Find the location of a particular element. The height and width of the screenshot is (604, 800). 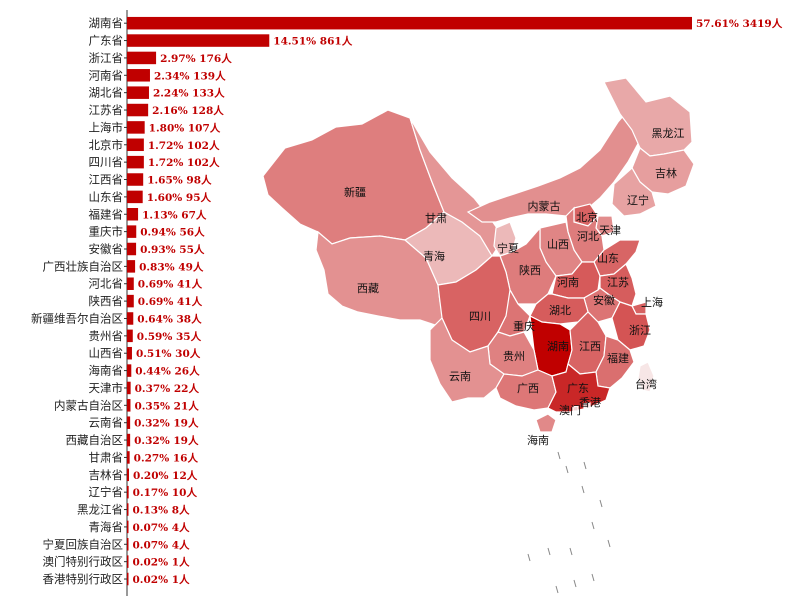

region-label: 贵州 is located at coordinates (514, 356).